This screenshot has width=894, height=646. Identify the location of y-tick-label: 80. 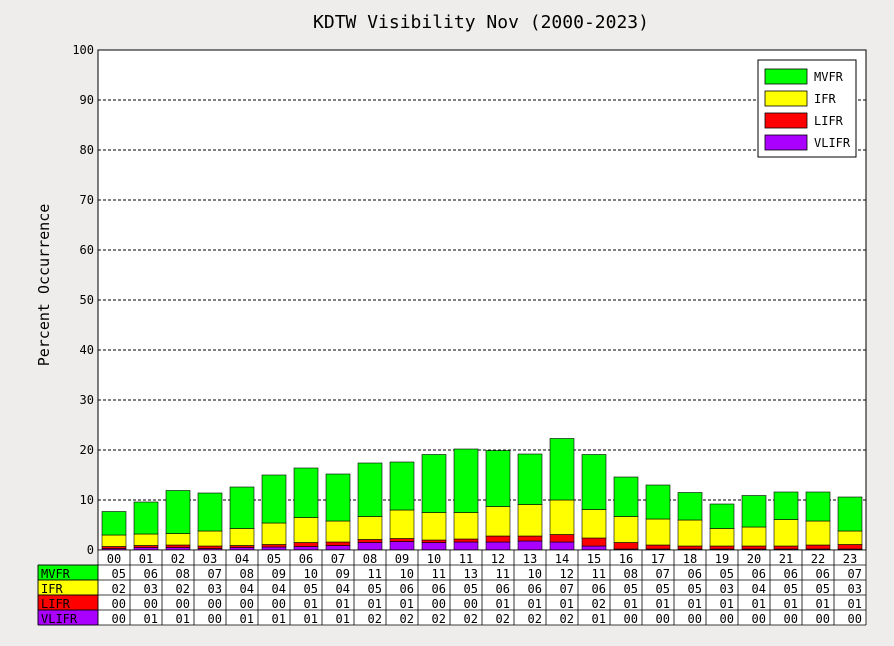
(87, 150).